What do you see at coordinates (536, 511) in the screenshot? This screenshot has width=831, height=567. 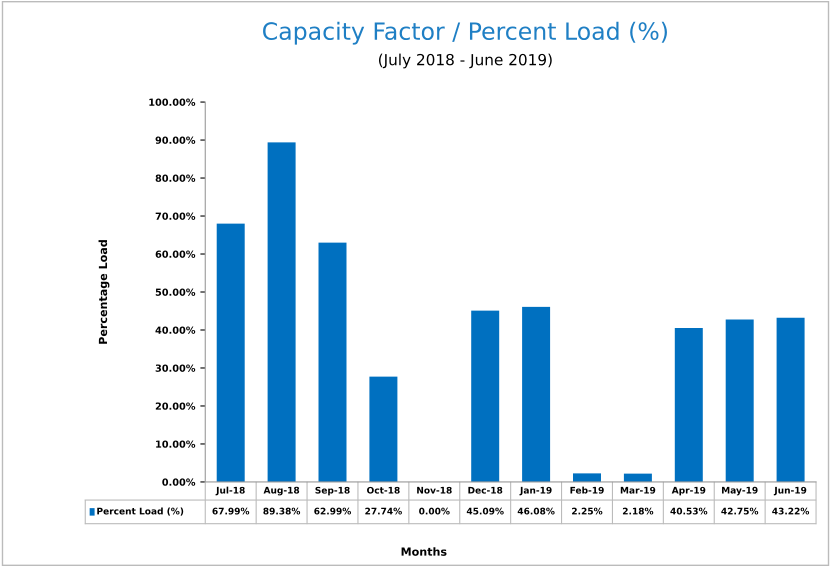 I see `data-label: 46.08%` at bounding box center [536, 511].